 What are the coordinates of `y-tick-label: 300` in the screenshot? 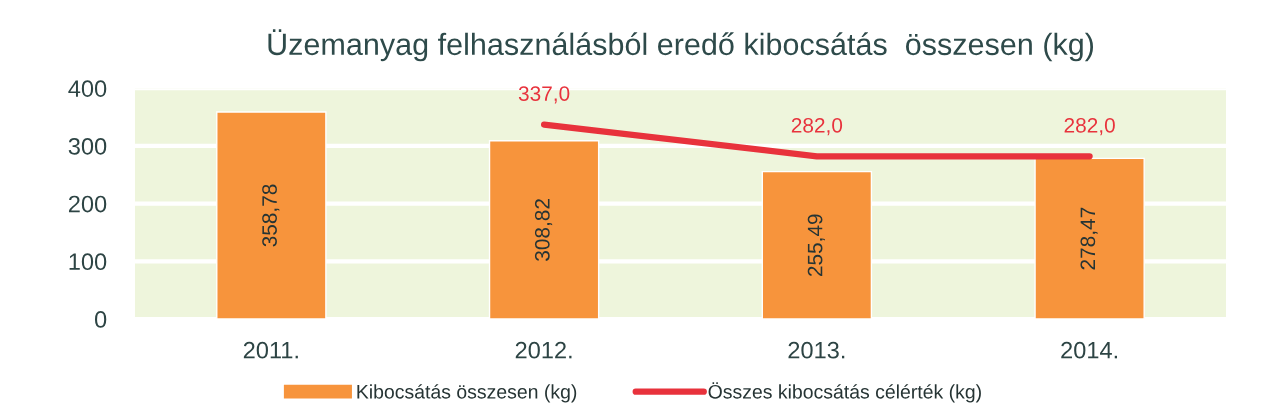 It's located at (87, 146).